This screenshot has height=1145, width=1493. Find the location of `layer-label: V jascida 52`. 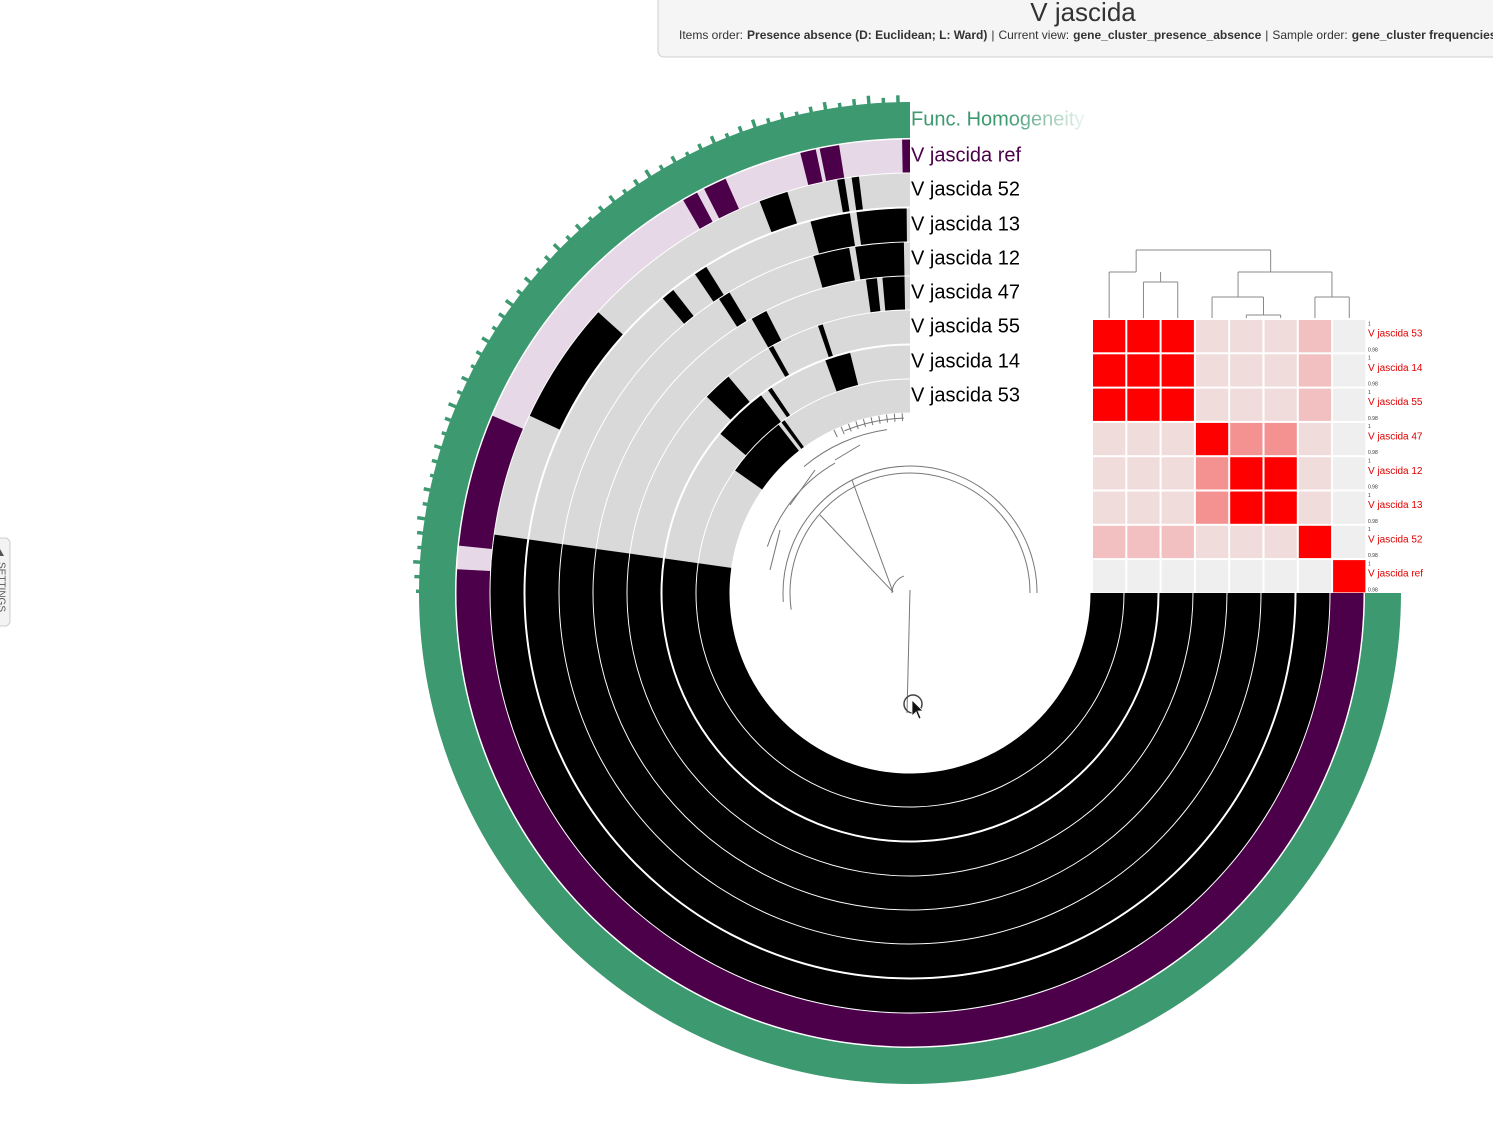

layer-label: V jascida 52 is located at coordinates (965, 189).